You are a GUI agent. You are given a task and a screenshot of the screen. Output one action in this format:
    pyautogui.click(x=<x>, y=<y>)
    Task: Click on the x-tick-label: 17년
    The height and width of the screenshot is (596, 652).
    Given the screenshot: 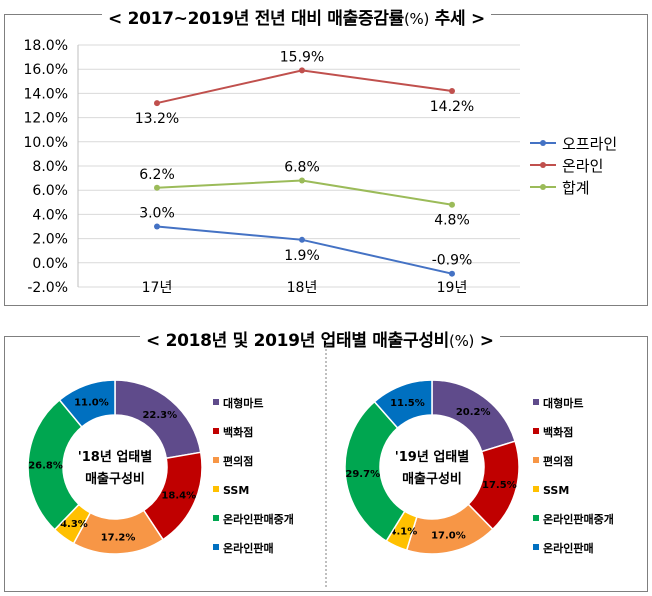 What is the action you would take?
    pyautogui.click(x=157, y=288)
    